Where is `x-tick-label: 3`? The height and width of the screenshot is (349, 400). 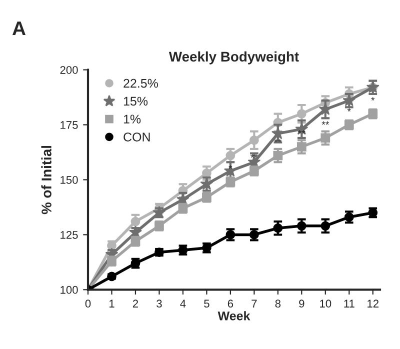
x-tick-label: 3 is located at coordinates (159, 304).